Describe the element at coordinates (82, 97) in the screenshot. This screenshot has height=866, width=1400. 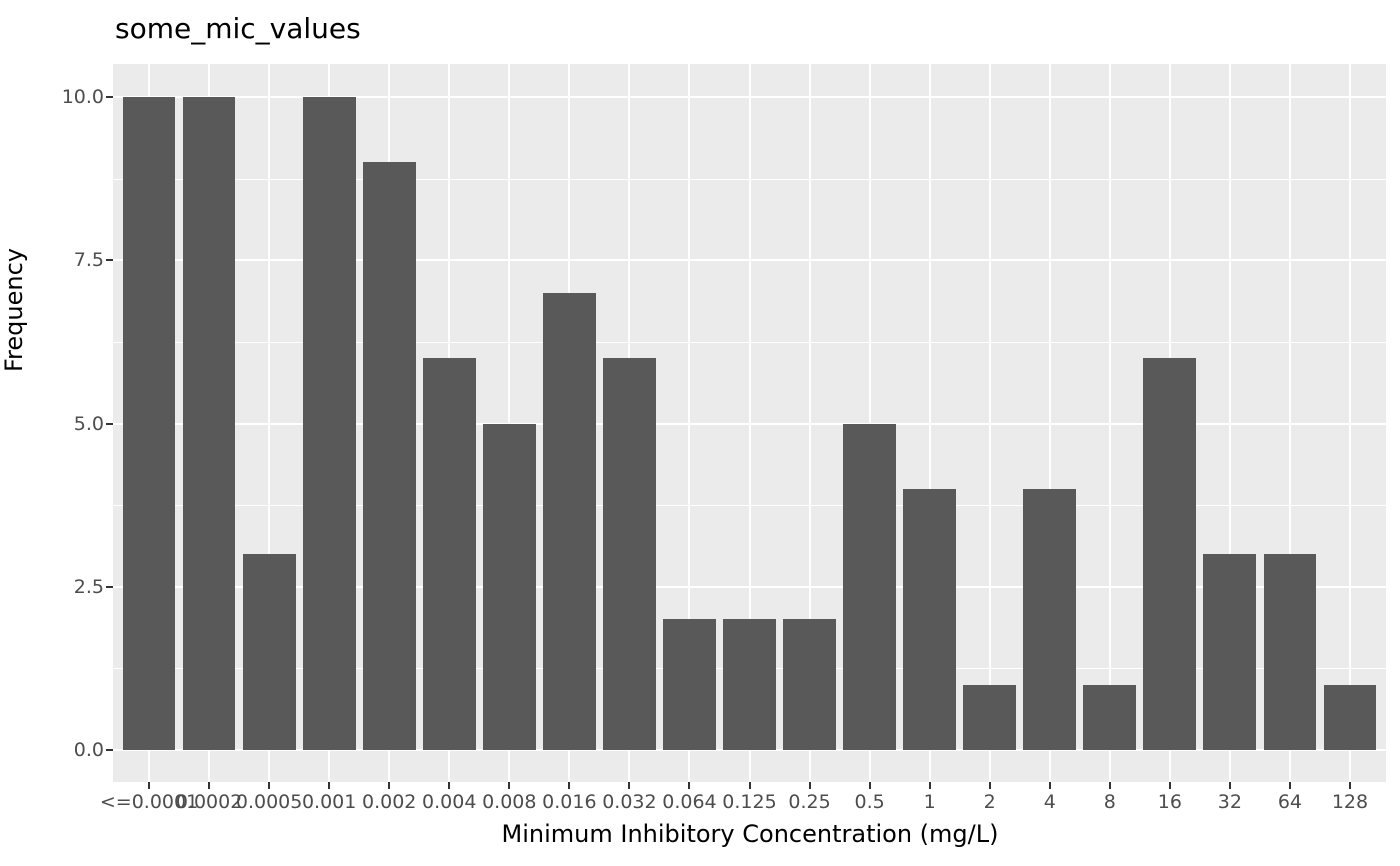
I see `y-tick-label: 10.0` at that location.